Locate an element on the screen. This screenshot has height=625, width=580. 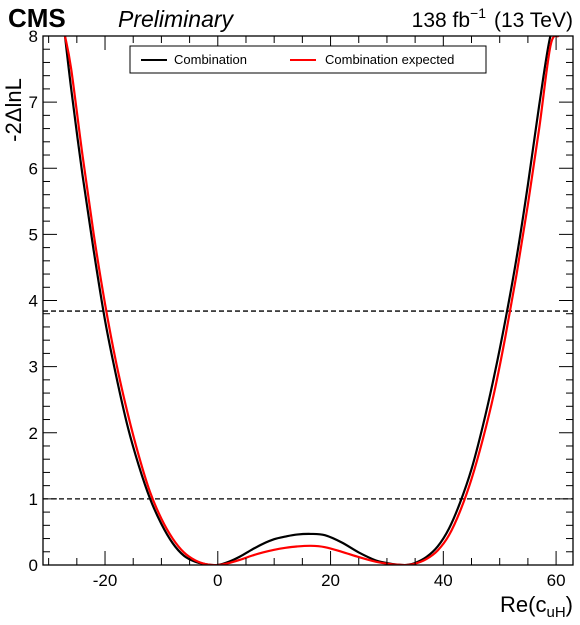
energy-label: (13 TeV) is located at coordinates (533, 20).